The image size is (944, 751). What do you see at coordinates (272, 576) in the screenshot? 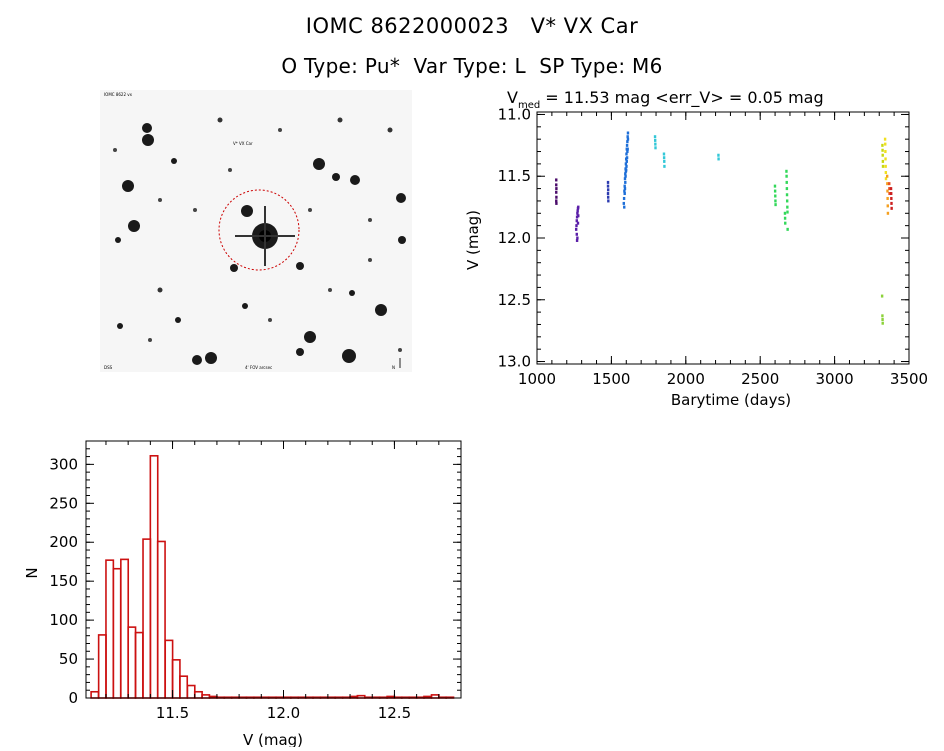
I see `hist-bars-group` at bounding box center [272, 576].